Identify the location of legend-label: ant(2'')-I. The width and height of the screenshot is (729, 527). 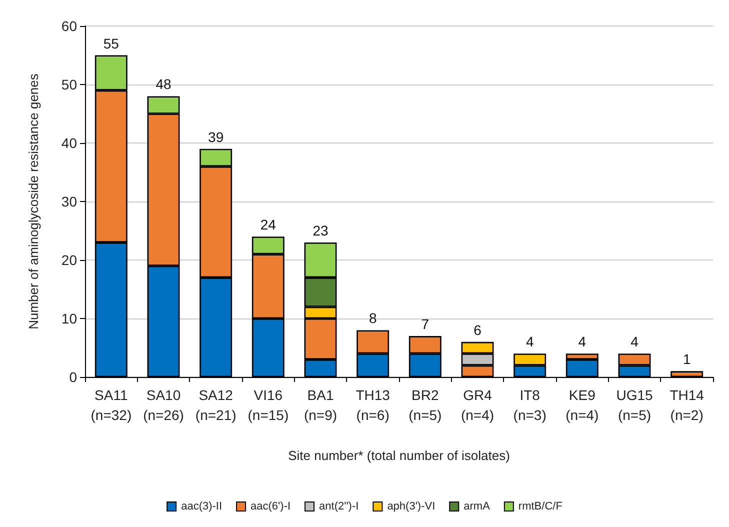
(339, 506).